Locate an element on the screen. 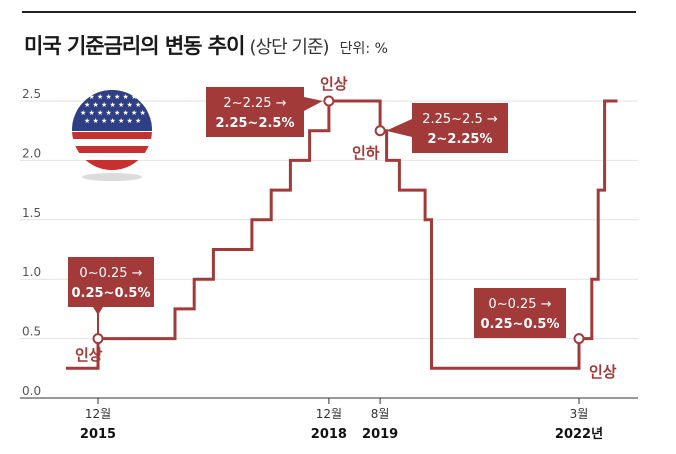 Image resolution: width=676 pixels, height=454 pixels. chart-header: 미국 기준금리의 변동 추이 (상단 기준) 단위: % is located at coordinates (206, 45).